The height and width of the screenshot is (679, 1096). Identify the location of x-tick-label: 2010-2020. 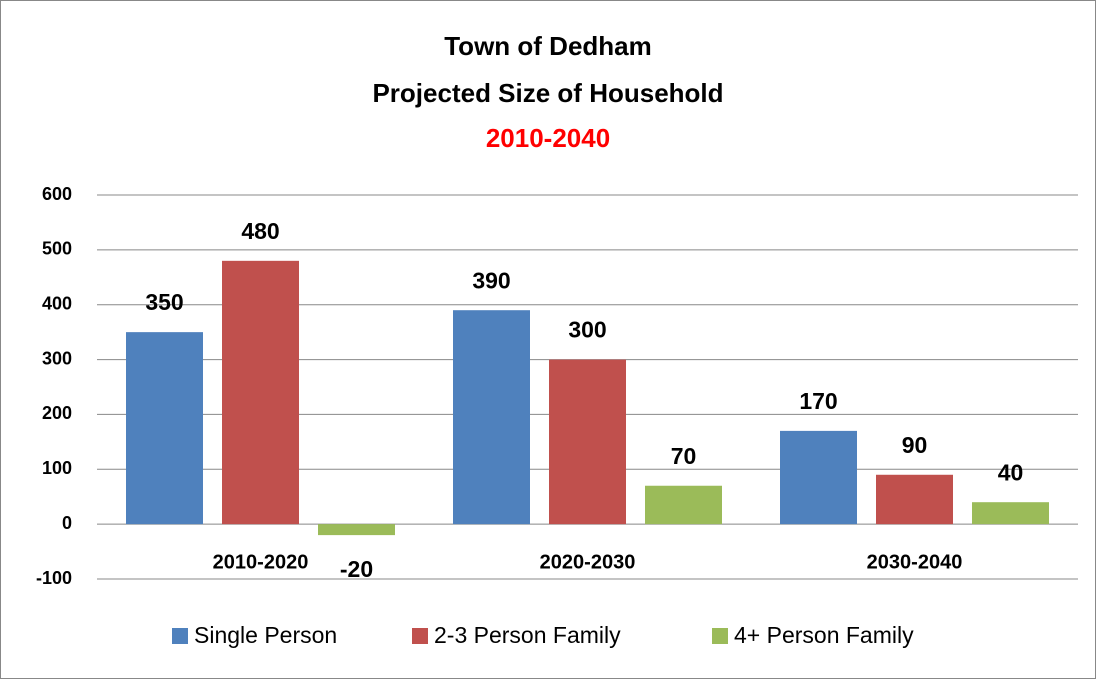
(261, 562).